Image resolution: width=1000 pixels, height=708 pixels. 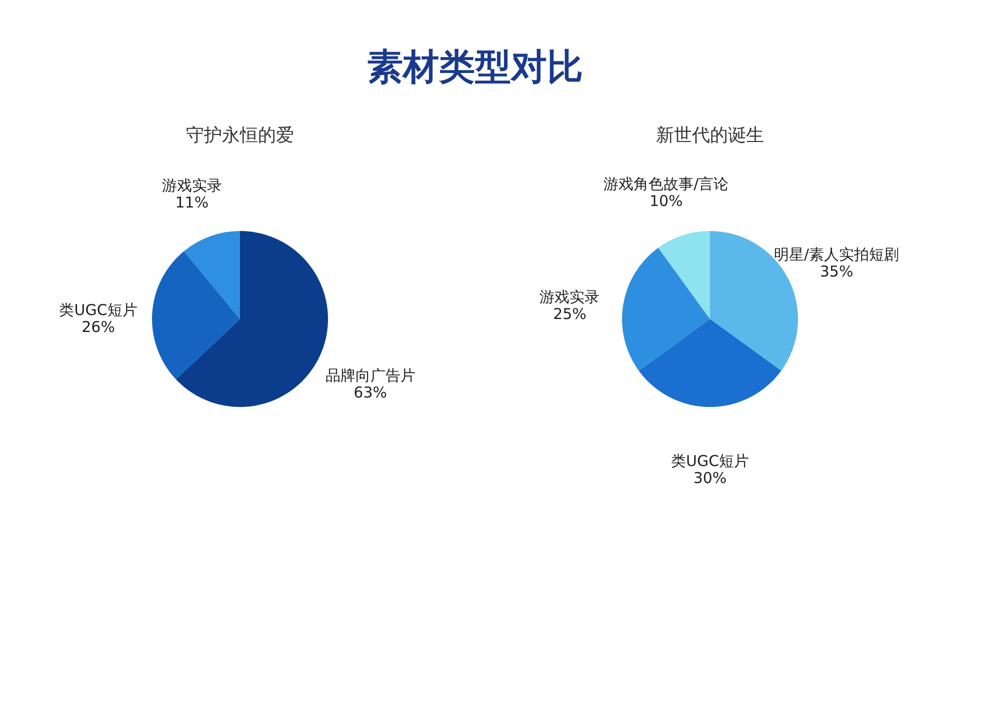 What do you see at coordinates (569, 313) in the screenshot?
I see `data-label: 25%` at bounding box center [569, 313].